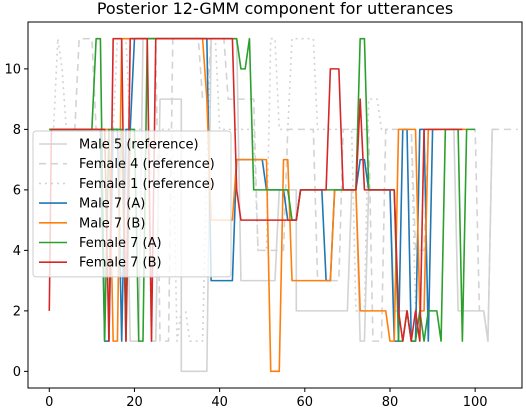 Image resolution: width=526 pixels, height=415 pixels. Describe the element at coordinates (112, 223) in the screenshot. I see `legend-label: Male 7 (B)` at that location.